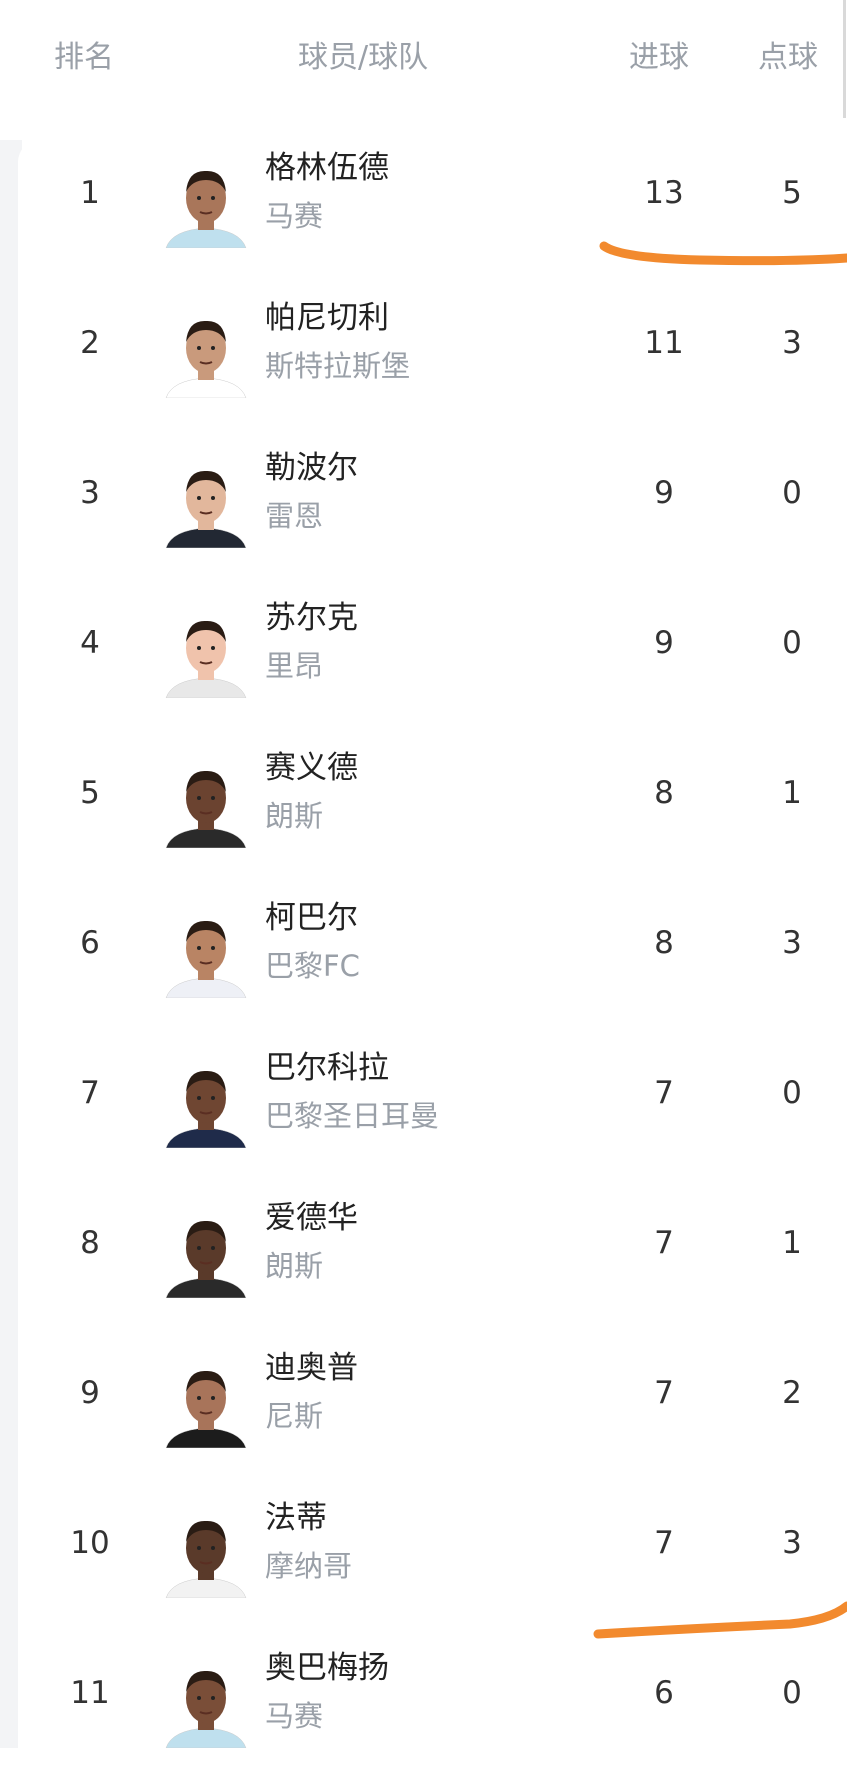 The width and height of the screenshot is (847, 1770). What do you see at coordinates (90, 1093) in the screenshot?
I see `rank: 7` at bounding box center [90, 1093].